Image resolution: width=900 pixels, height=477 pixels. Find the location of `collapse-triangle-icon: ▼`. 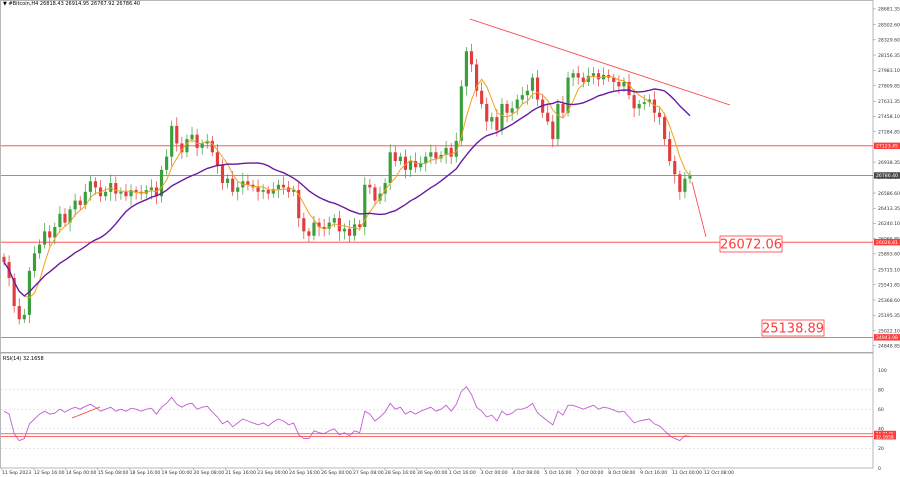

collapse-triangle-icon: ▼ is located at coordinates (5, 4).